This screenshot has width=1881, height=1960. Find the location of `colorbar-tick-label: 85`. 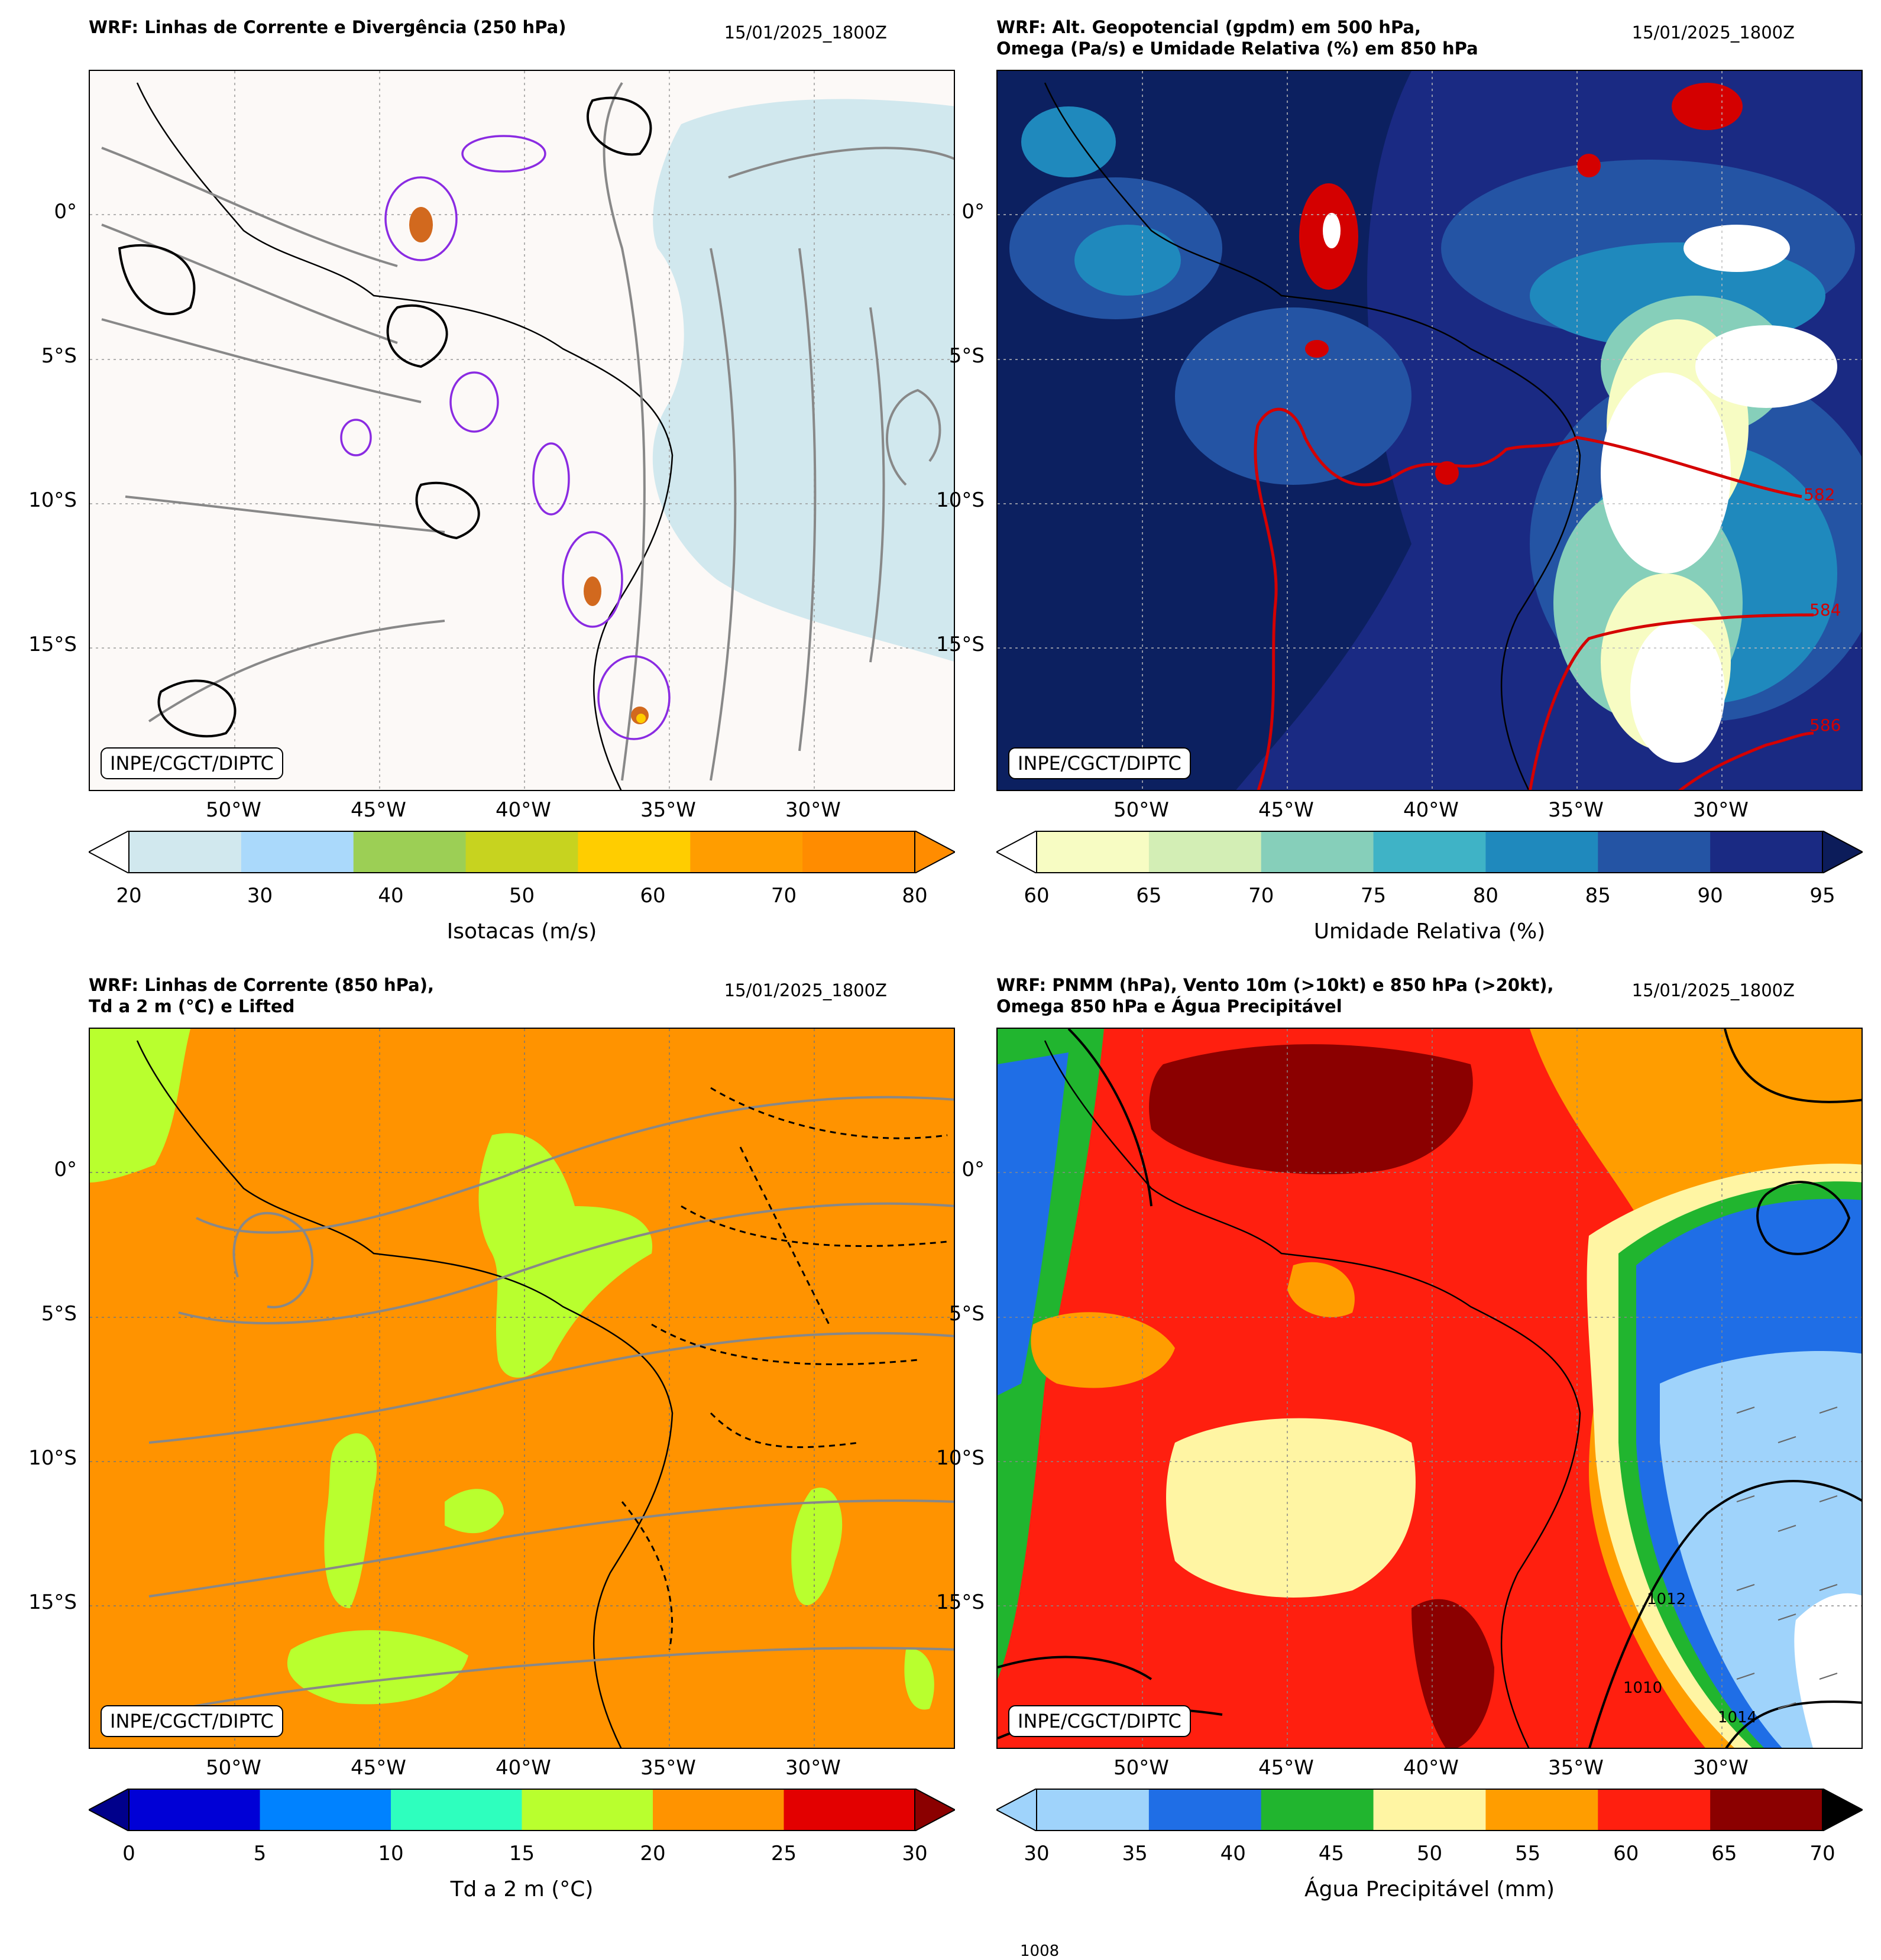

colorbar-tick-label: 85 is located at coordinates (1598, 896).